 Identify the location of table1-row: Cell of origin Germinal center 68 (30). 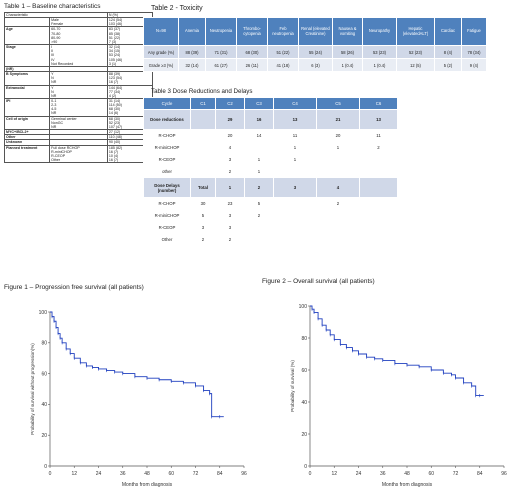
(78, 118).